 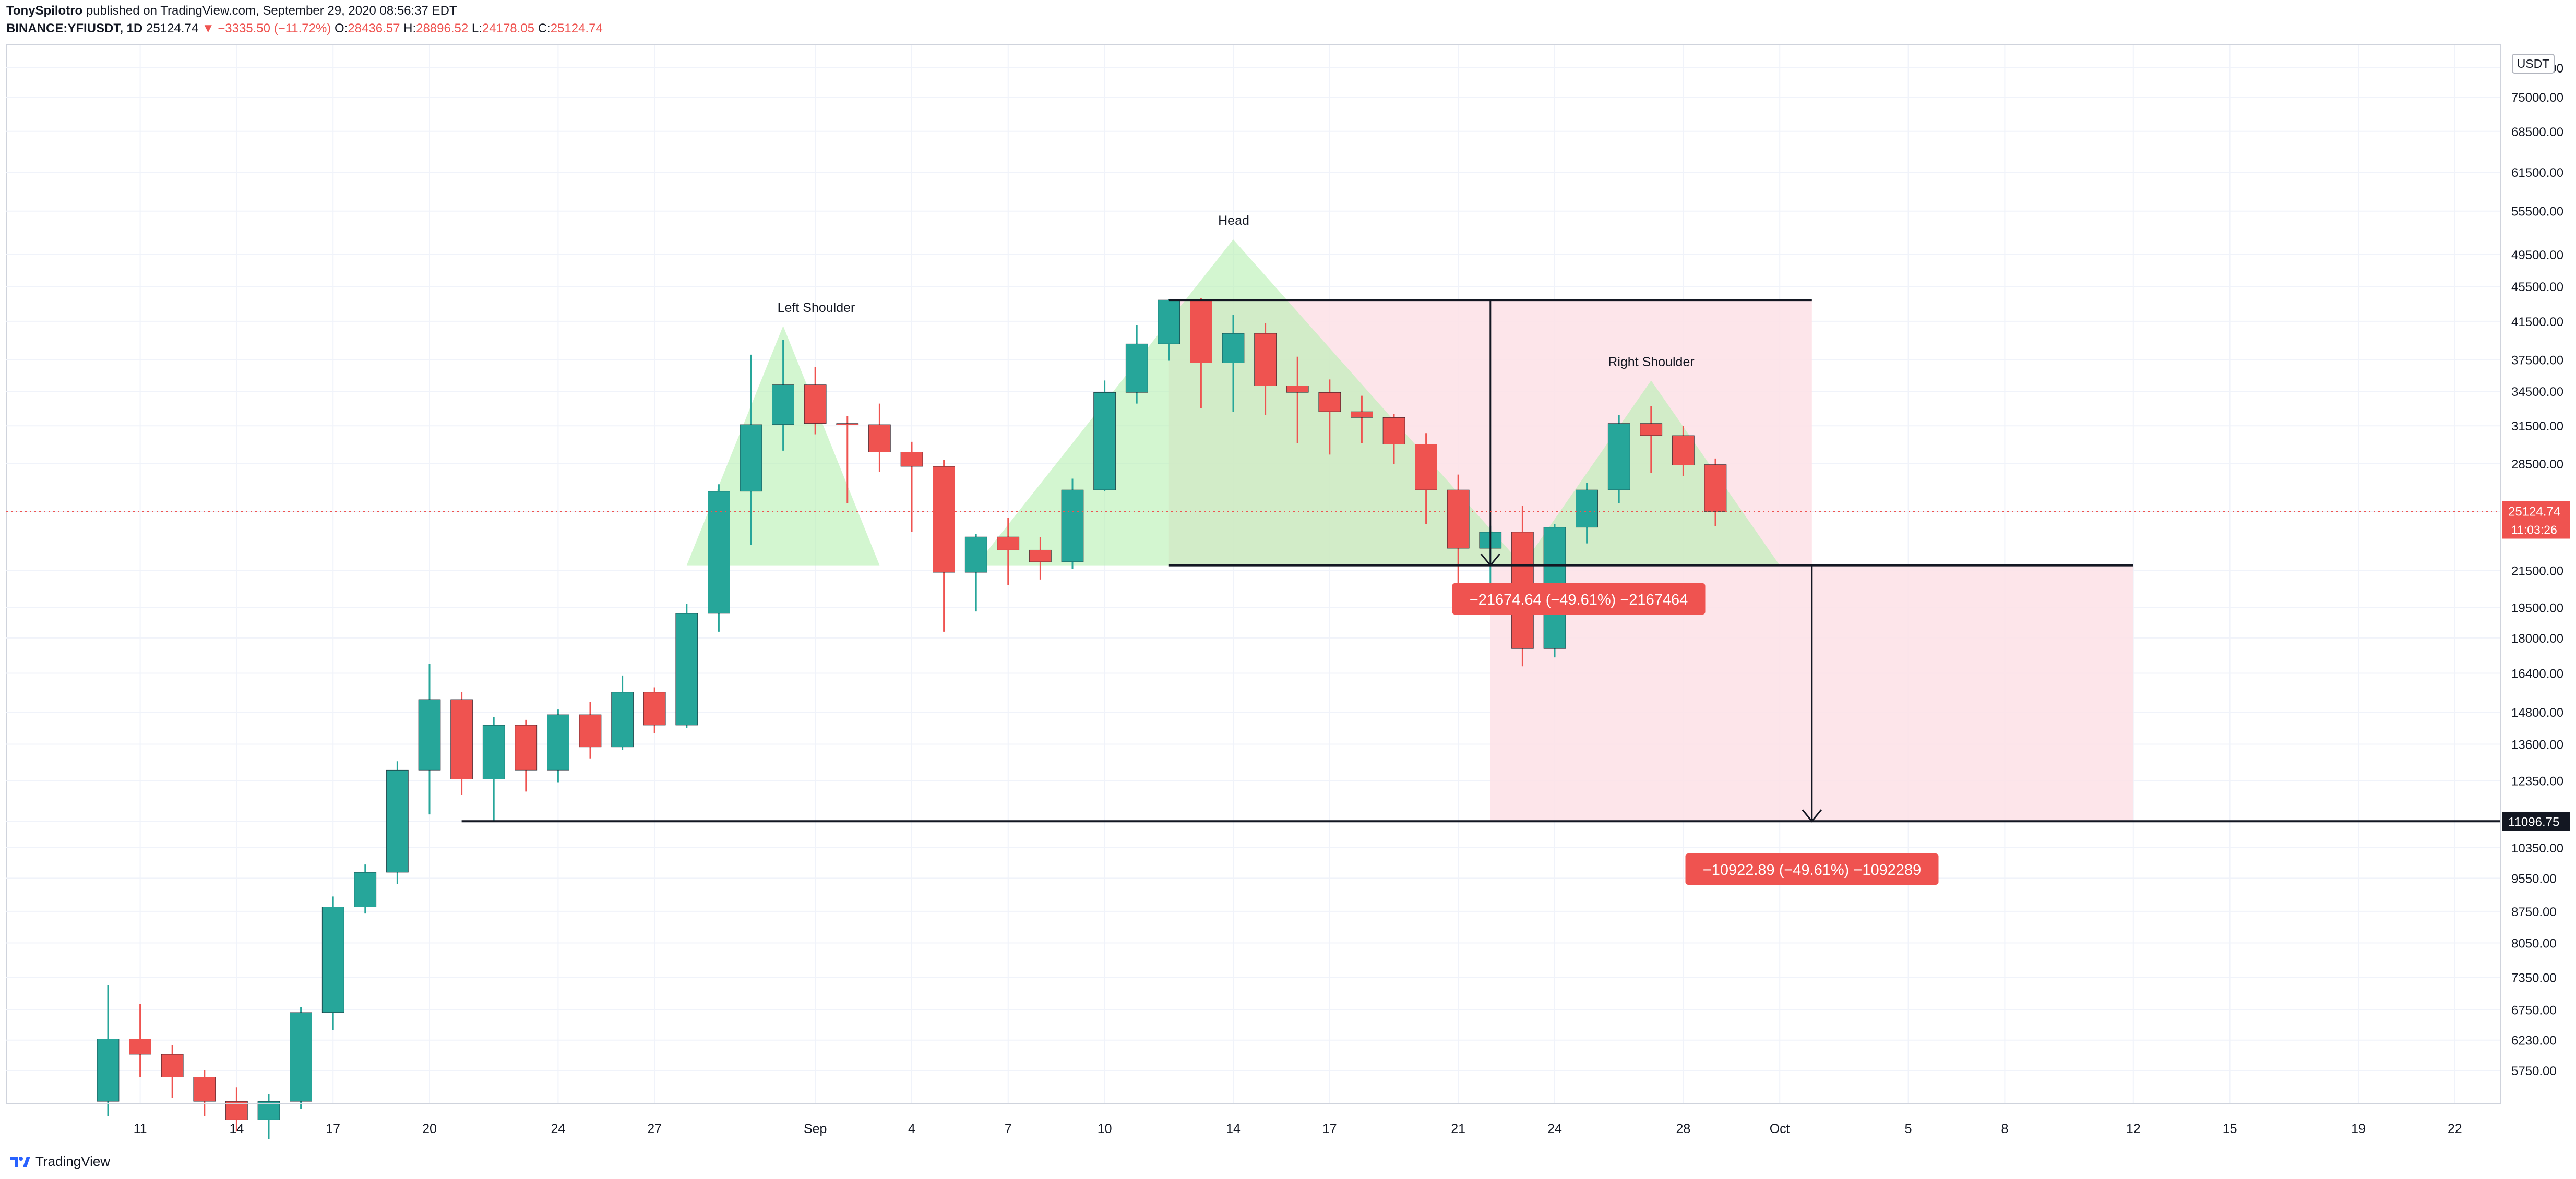 What do you see at coordinates (2534, 944) in the screenshot?
I see `price-tick-label: 8050.00` at bounding box center [2534, 944].